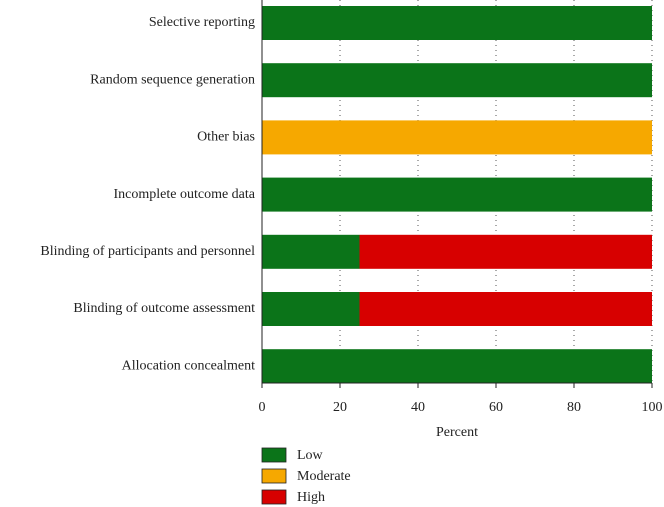 The image size is (664, 507). What do you see at coordinates (147, 251) in the screenshot?
I see `y-tick-label: Blinding of participants and personnel` at bounding box center [147, 251].